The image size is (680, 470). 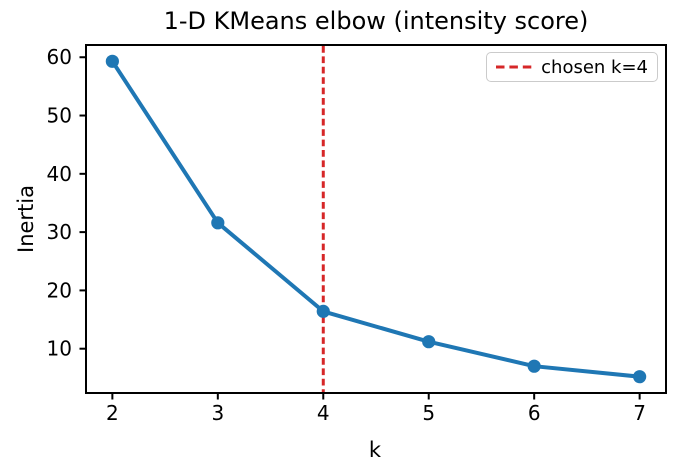 I want to click on x-tick-label: 4, so click(x=323, y=413).